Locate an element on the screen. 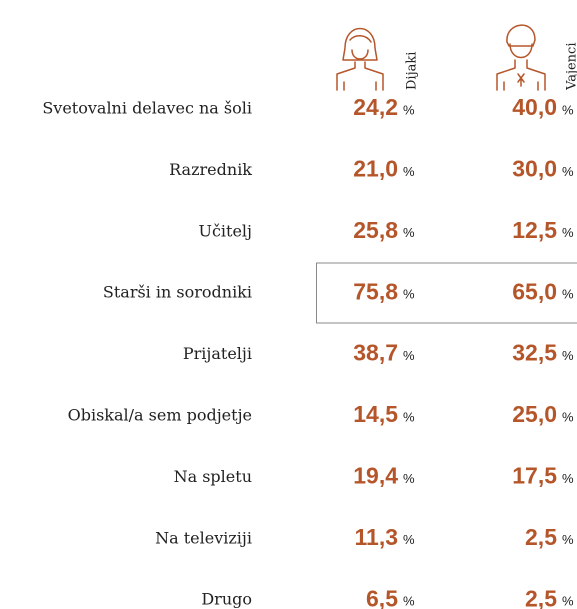 The image size is (577, 609). row-label: Prijatelji is located at coordinates (217, 353).